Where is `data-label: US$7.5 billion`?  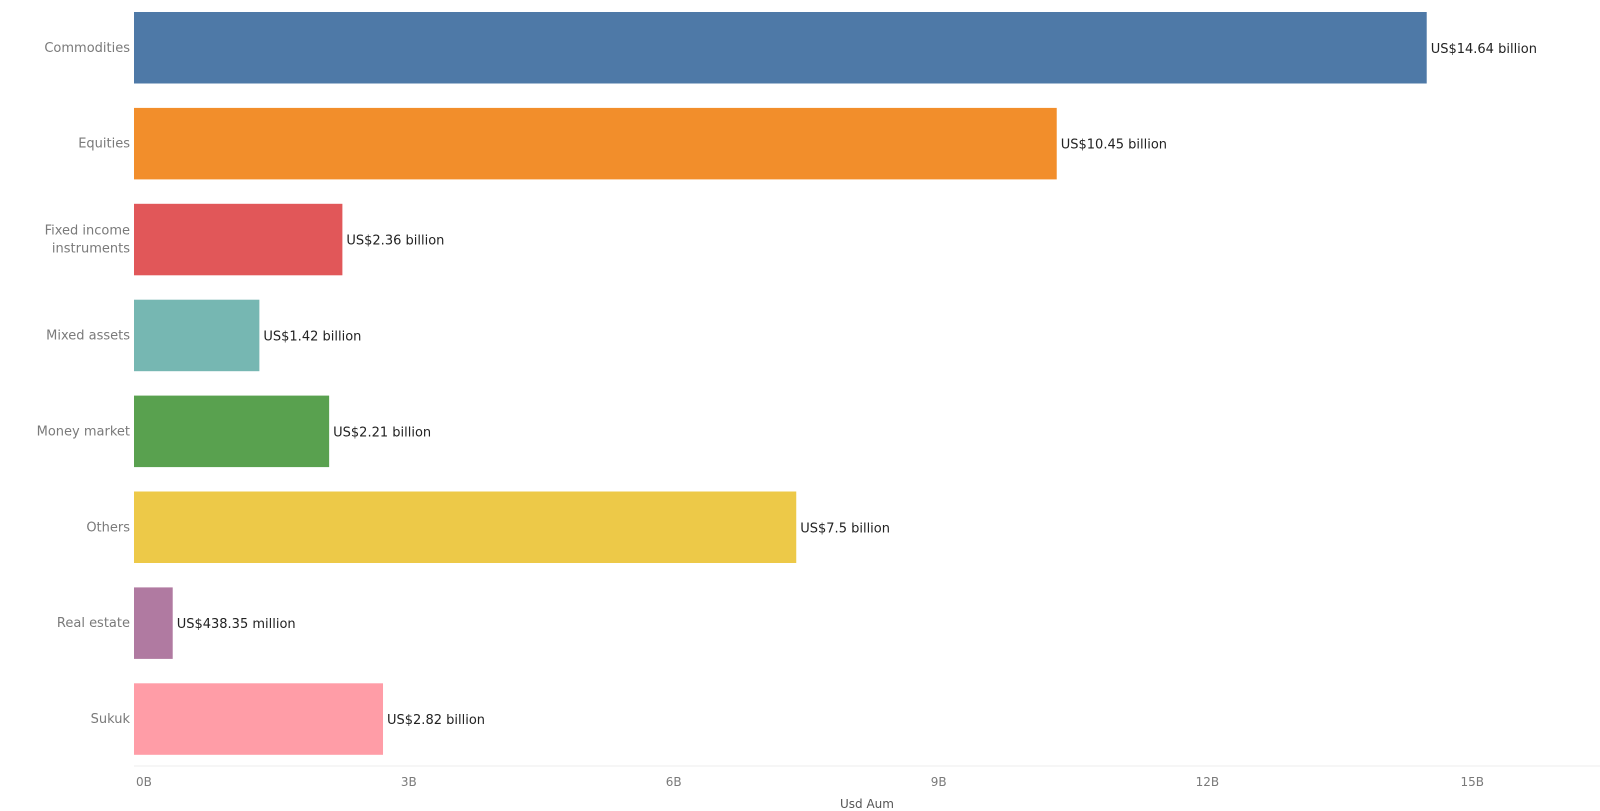 data-label: US$7.5 billion is located at coordinates (845, 528).